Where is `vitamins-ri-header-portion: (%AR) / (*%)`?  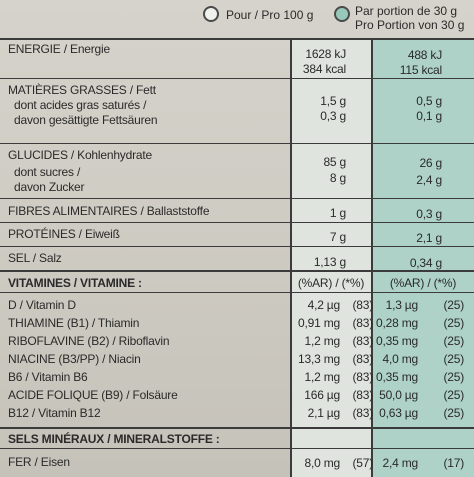
vitamins-ri-header-portion: (%AR) / (*%) is located at coordinates (423, 283).